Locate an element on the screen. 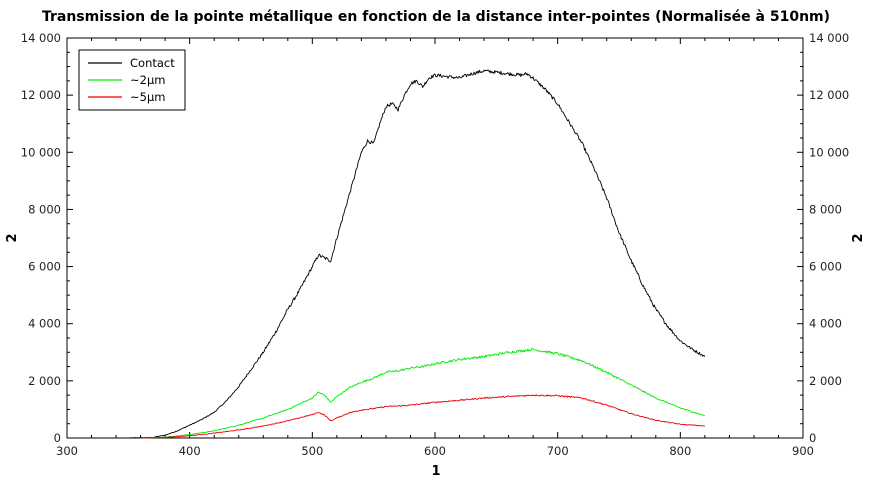 Image resolution: width=873 pixels, height=489 pixels. y-tick-label: 14 000 is located at coordinates (41, 38).